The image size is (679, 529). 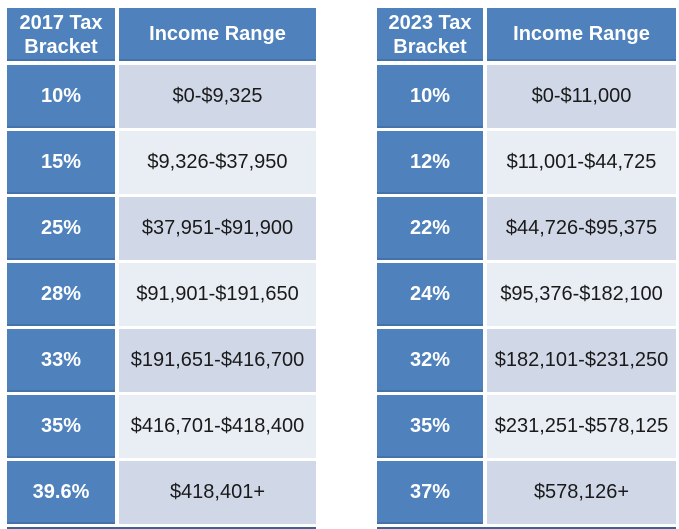 I want to click on table-header-row: 2023 Tax Bracket Income Range, so click(x=526, y=34).